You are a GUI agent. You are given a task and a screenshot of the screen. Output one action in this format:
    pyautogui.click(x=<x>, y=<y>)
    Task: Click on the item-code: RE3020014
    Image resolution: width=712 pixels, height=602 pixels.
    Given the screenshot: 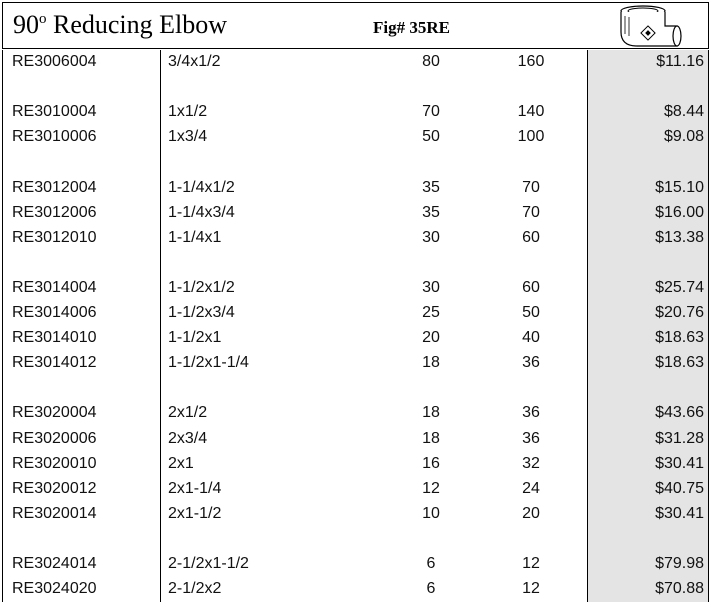 What is the action you would take?
    pyautogui.click(x=54, y=513)
    